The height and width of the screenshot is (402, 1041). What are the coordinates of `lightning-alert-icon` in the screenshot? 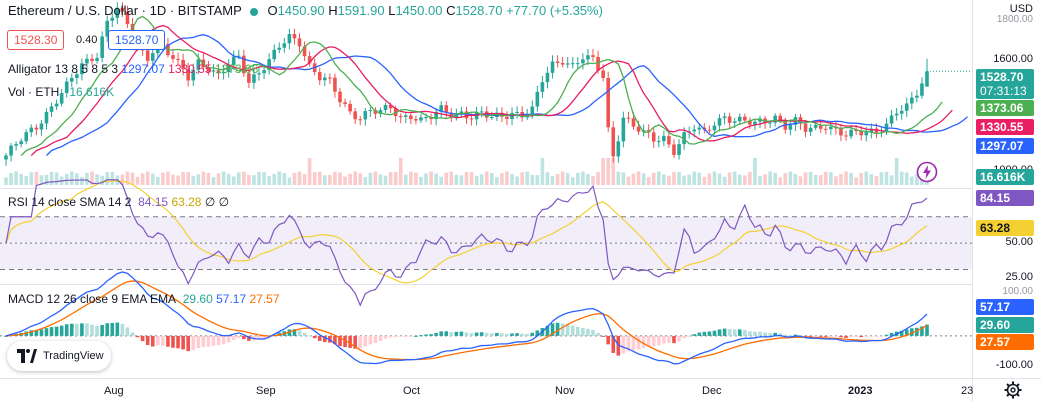 It's located at (927, 172).